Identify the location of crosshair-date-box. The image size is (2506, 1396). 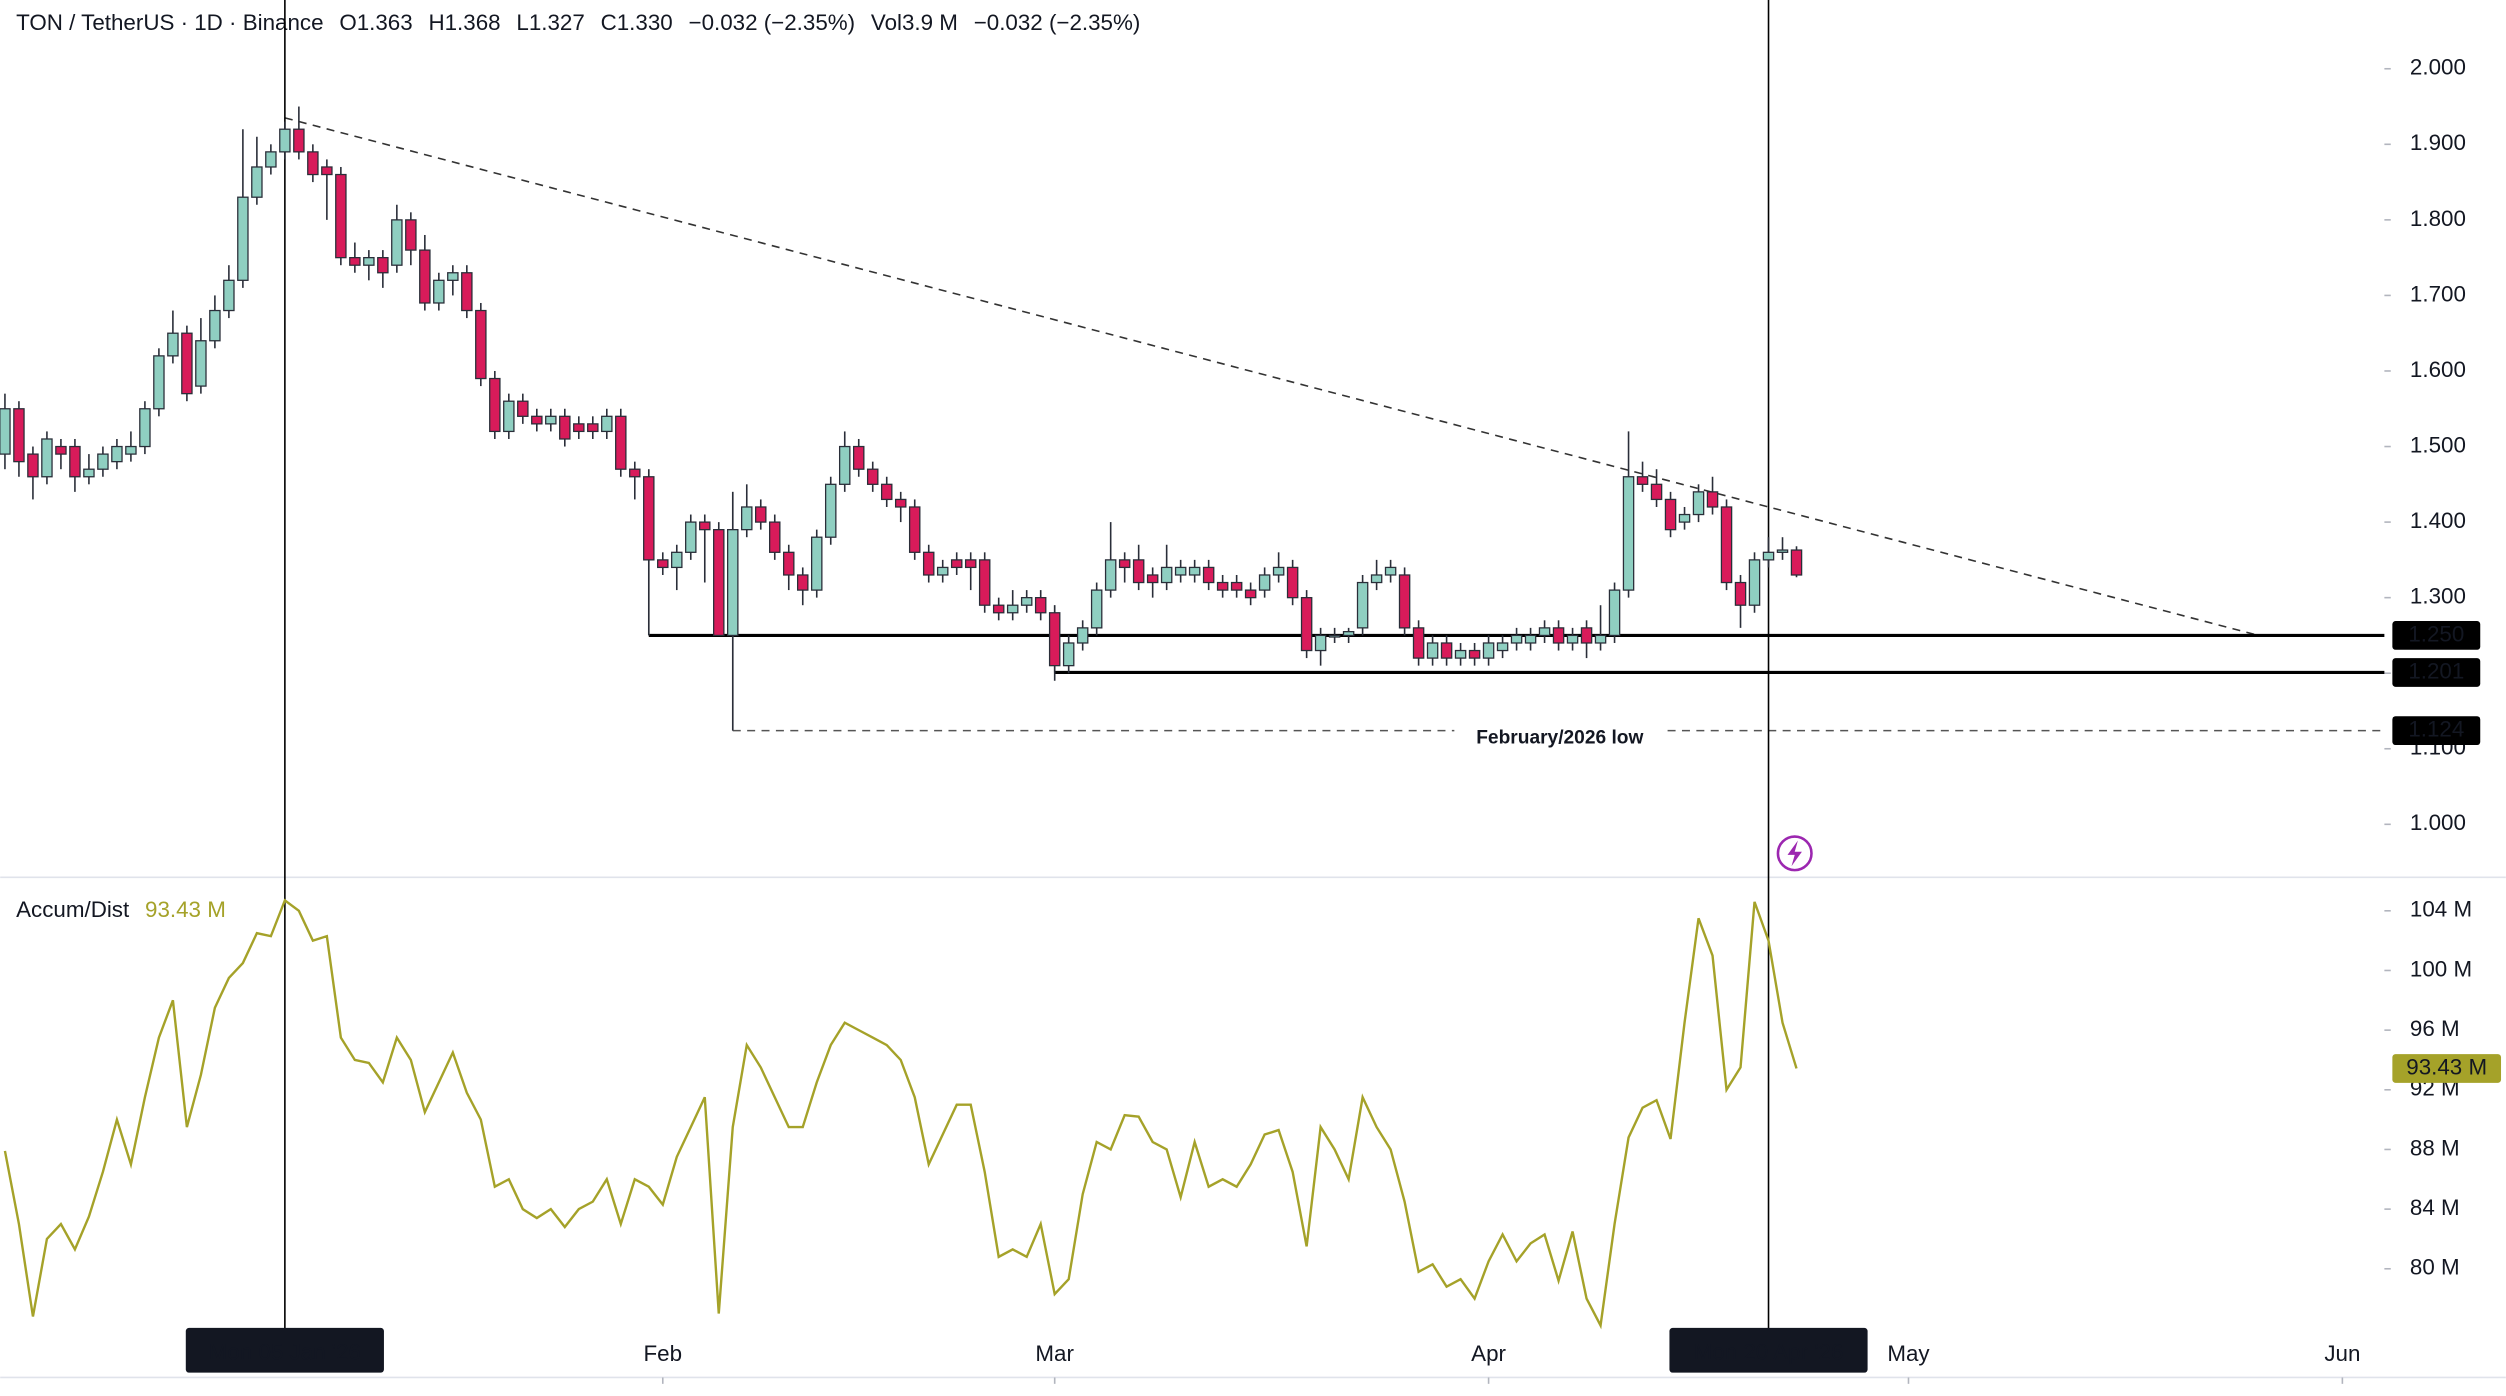
(1768, 1350).